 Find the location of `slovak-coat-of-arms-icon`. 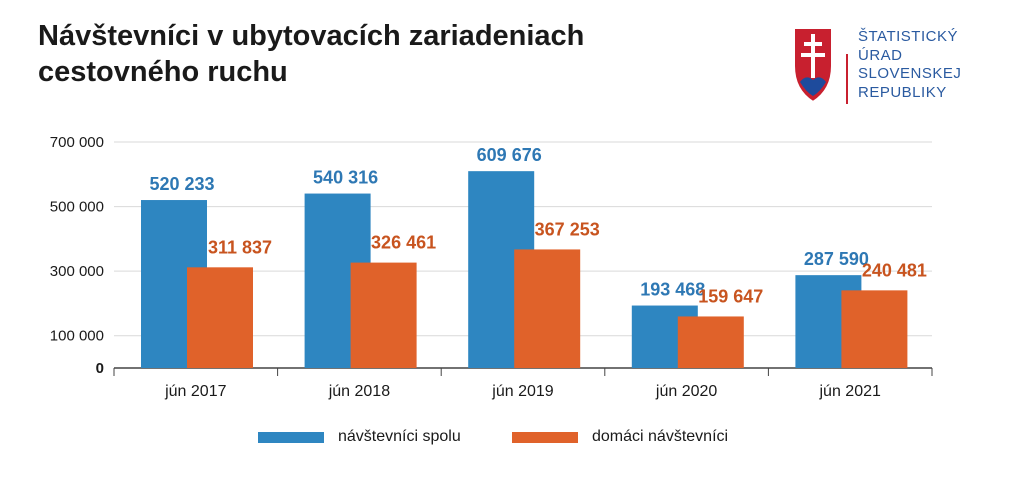

slovak-coat-of-arms-icon is located at coordinates (813, 65).